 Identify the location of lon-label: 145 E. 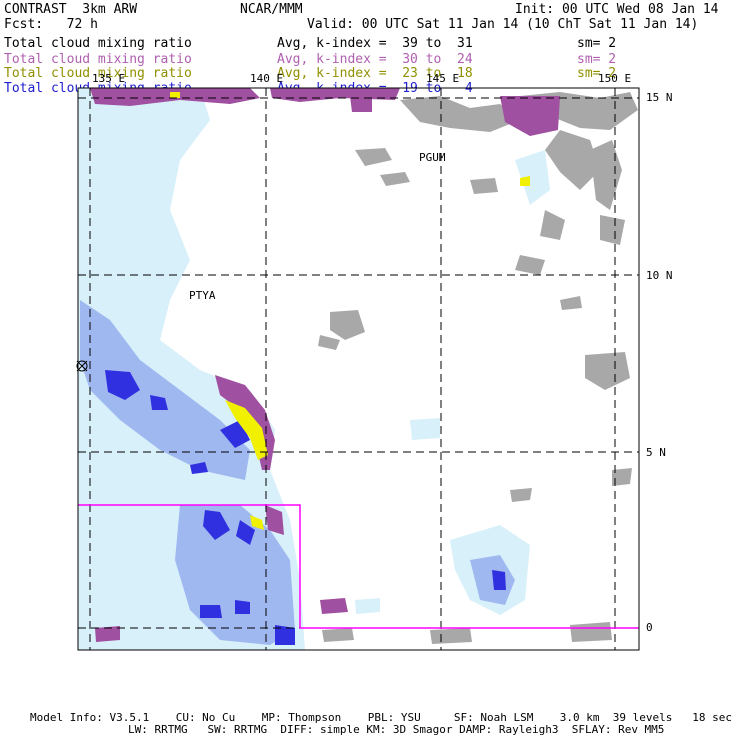
(443, 78).